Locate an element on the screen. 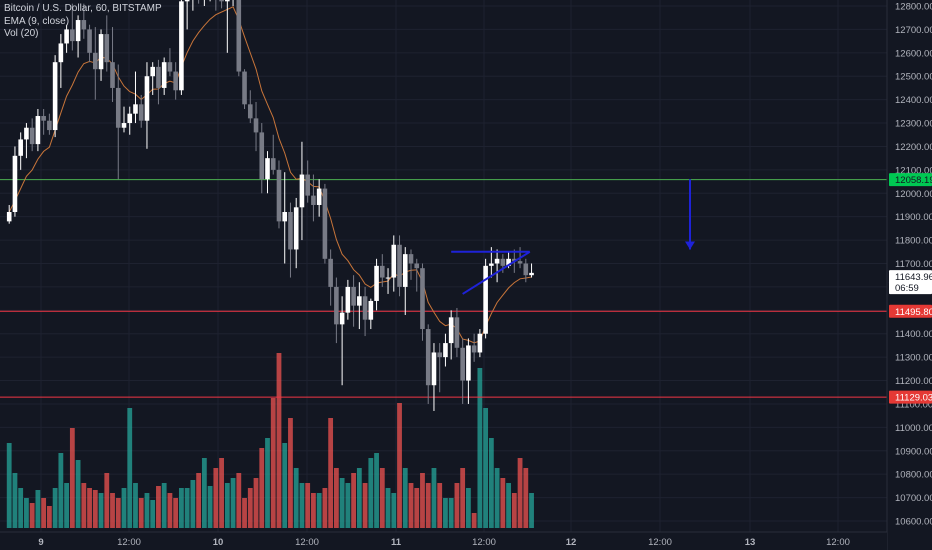 The height and width of the screenshot is (550, 932). time-tick-label: 10 is located at coordinates (218, 542).